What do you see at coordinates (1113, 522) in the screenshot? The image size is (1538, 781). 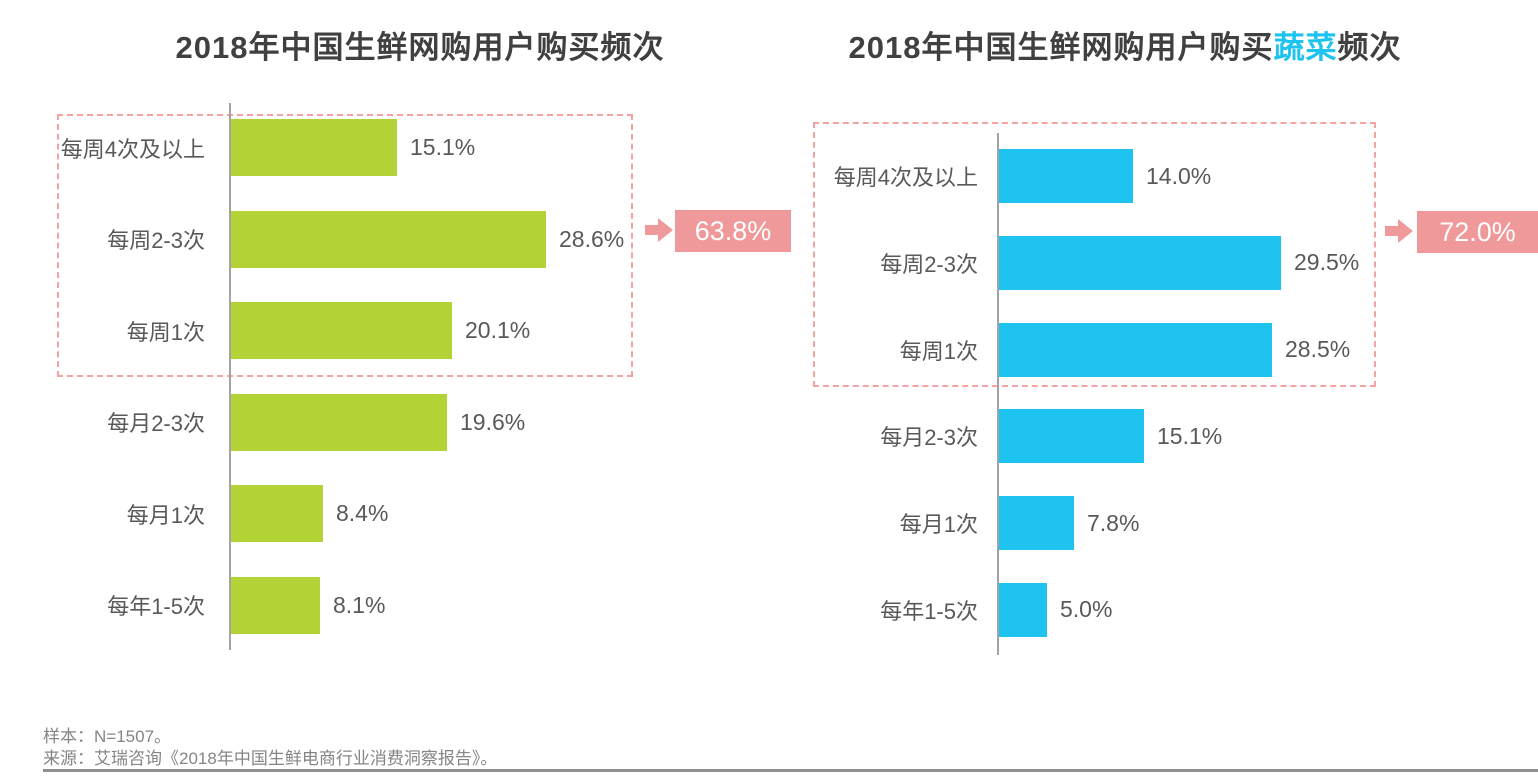 I see `value-label: 7.8%` at bounding box center [1113, 522].